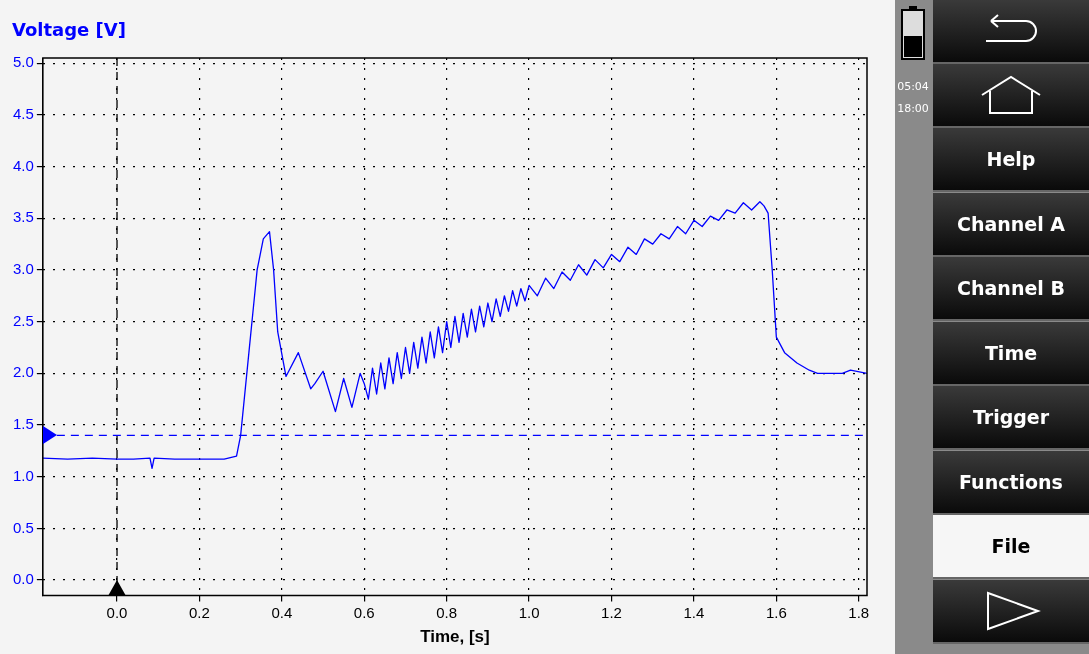 The image size is (1089, 654). I want to click on x-tick-label: 0.0, so click(117, 612).